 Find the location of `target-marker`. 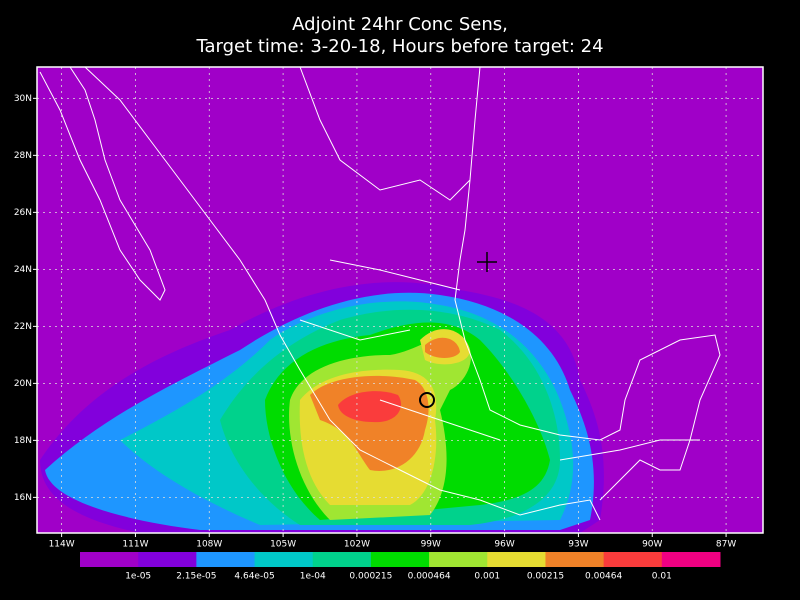

target-marker is located at coordinates (487, 262).